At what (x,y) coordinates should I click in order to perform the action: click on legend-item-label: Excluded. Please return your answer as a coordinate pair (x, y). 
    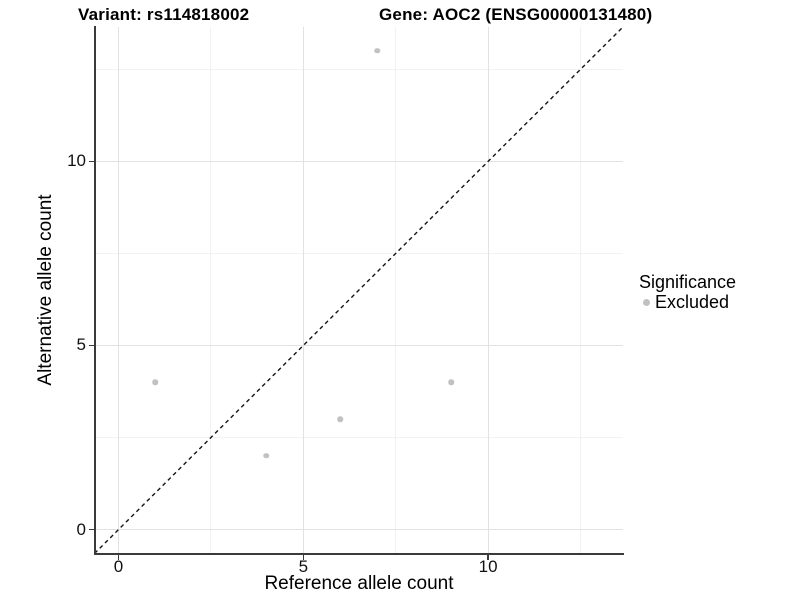
    Looking at the image, I should click on (692, 301).